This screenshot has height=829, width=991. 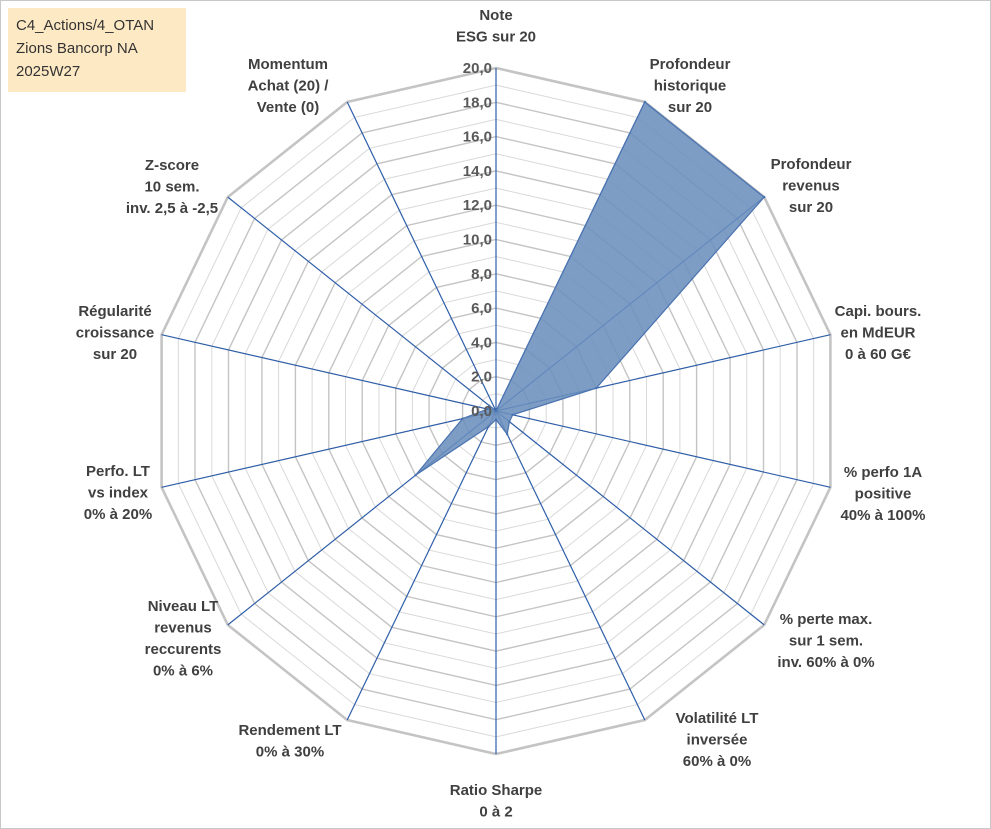 I want to click on axis-label: Niveau LT revenus reccurents 0% à 6%, so click(x=183, y=639).